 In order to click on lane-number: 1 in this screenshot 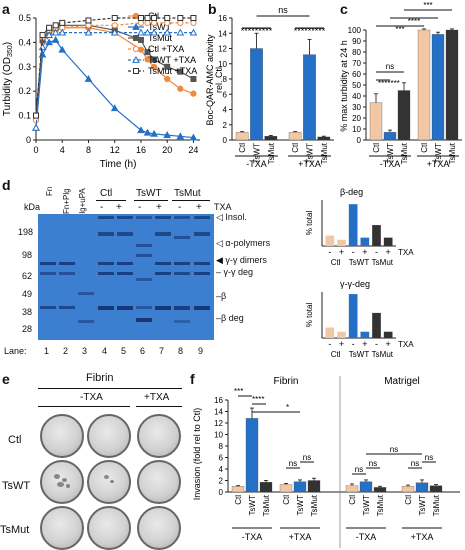, I will do `click(47, 351)`.